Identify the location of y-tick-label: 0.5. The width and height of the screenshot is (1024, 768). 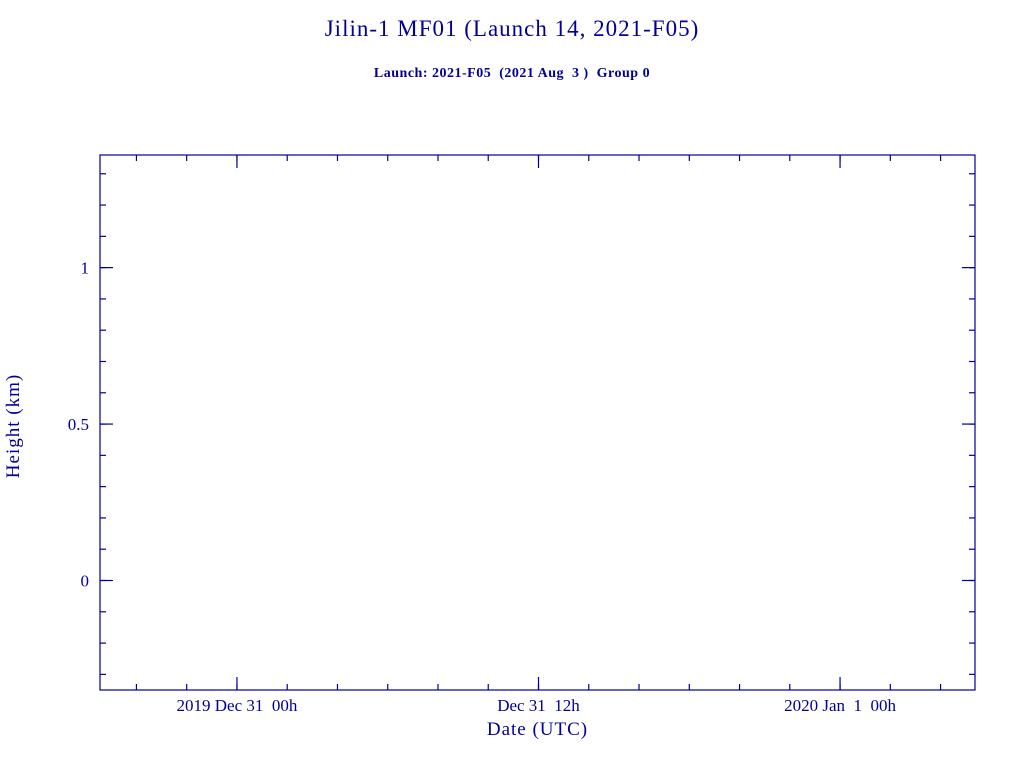
(78, 424).